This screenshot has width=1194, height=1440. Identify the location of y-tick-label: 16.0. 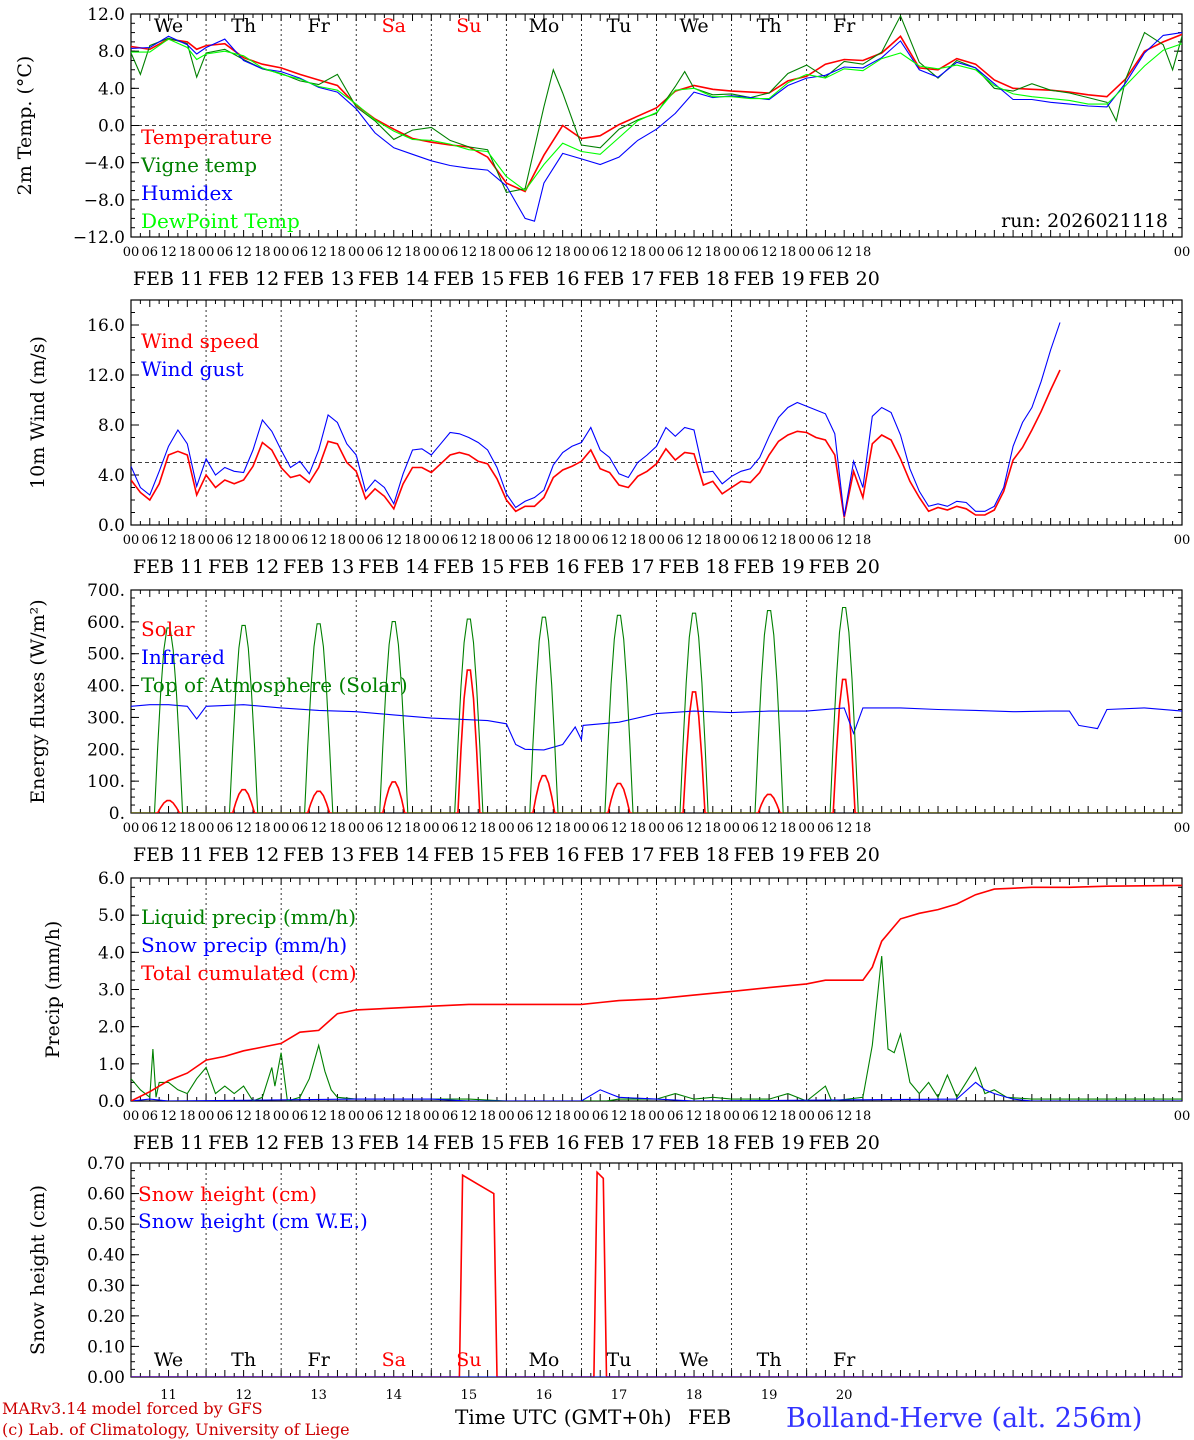
(106, 326).